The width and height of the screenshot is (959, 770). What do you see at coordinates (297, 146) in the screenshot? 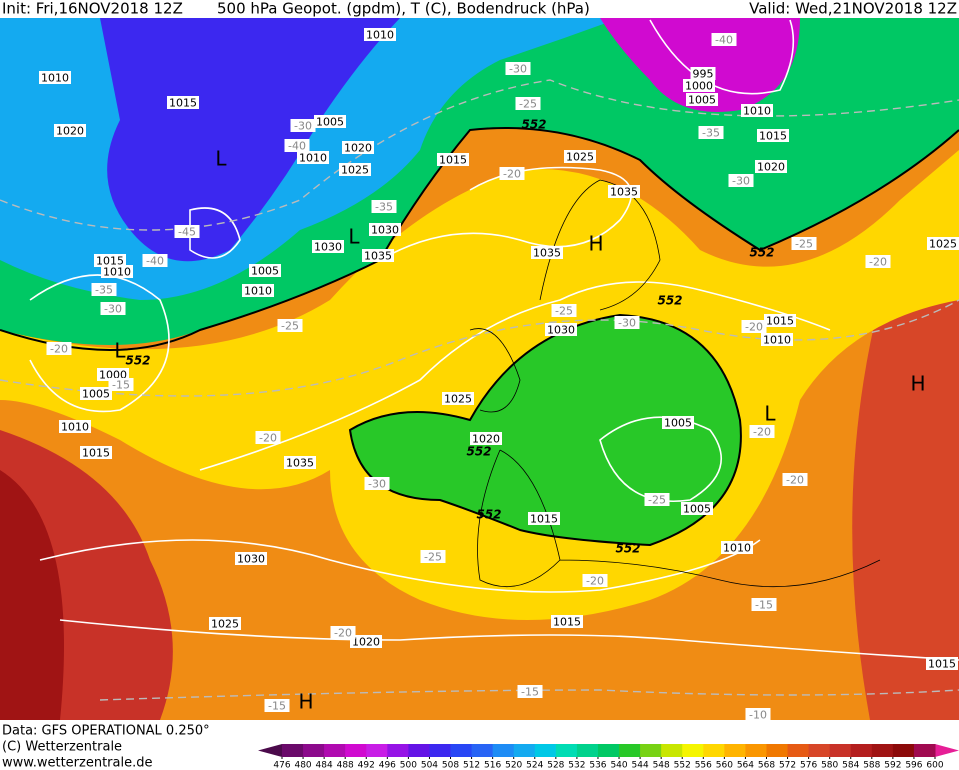
I see `temperature-label: -40` at bounding box center [297, 146].